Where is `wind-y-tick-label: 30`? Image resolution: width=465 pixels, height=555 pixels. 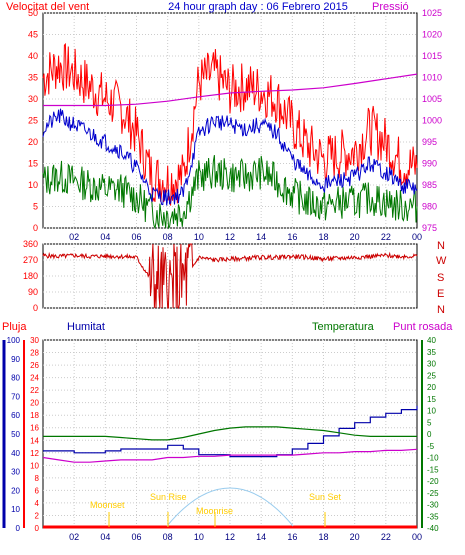 wind-y-tick-label: 30 is located at coordinates (33, 99).